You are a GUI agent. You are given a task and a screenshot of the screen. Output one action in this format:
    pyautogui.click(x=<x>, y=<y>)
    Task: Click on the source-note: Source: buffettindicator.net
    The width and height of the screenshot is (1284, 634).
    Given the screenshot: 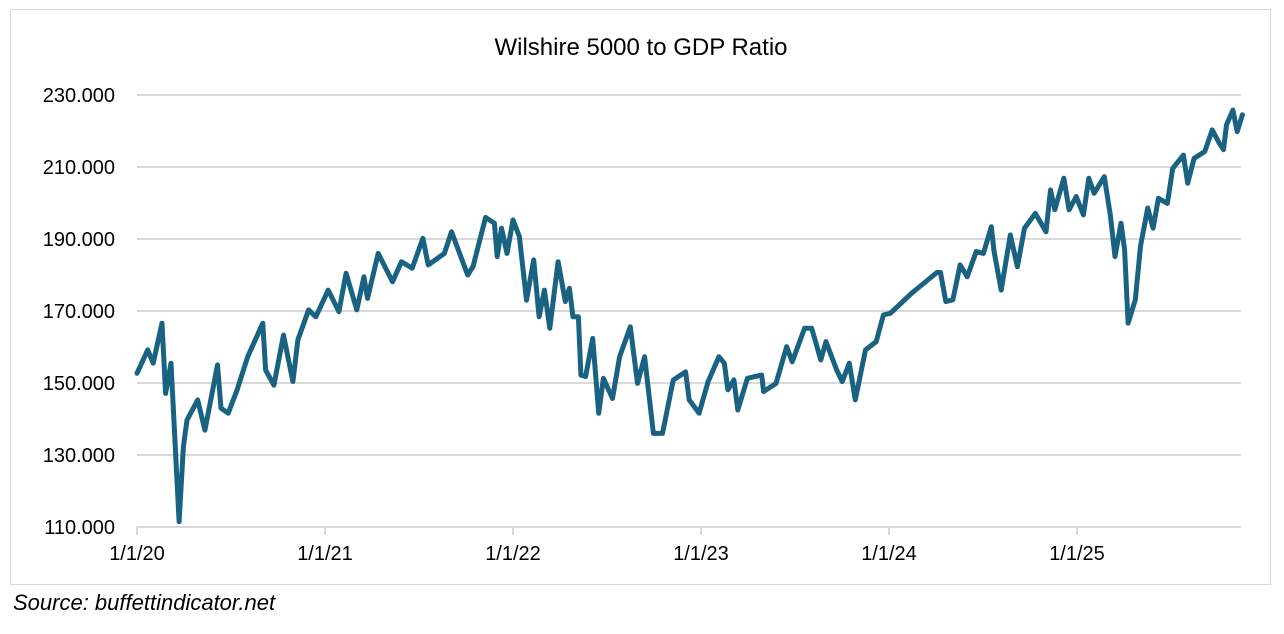 What is the action you would take?
    pyautogui.click(x=144, y=602)
    